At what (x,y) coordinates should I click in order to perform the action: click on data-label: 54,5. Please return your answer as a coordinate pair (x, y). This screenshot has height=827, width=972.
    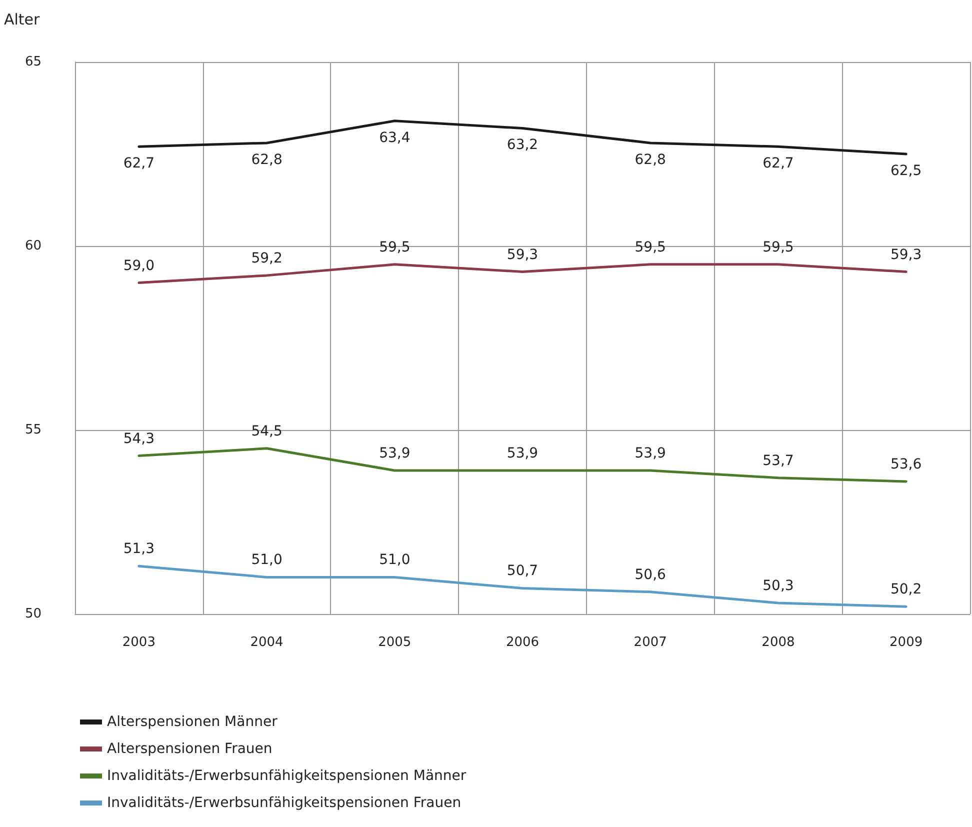
    Looking at the image, I should click on (266, 431).